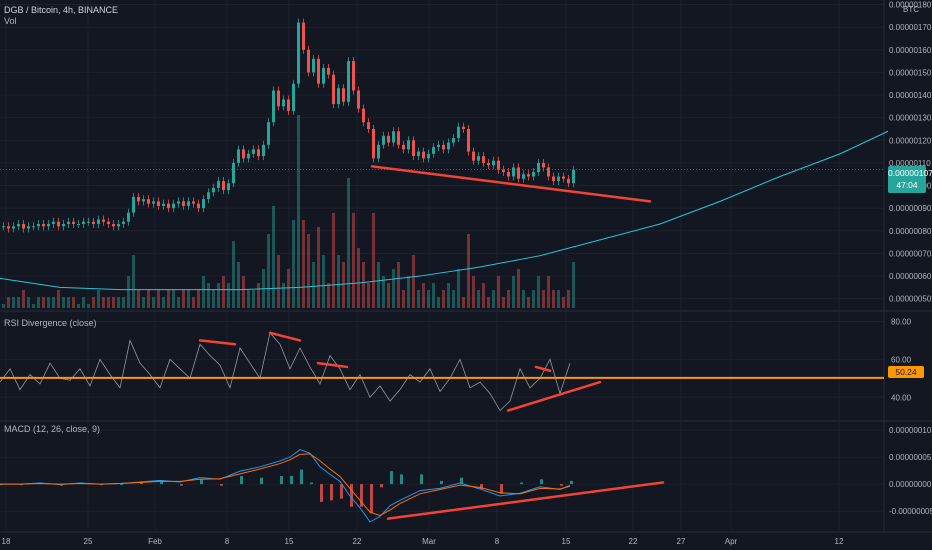 The image size is (932, 550). What do you see at coordinates (910, 5) in the screenshot?
I see `price-tick-label: 0.00000180` at bounding box center [910, 5].